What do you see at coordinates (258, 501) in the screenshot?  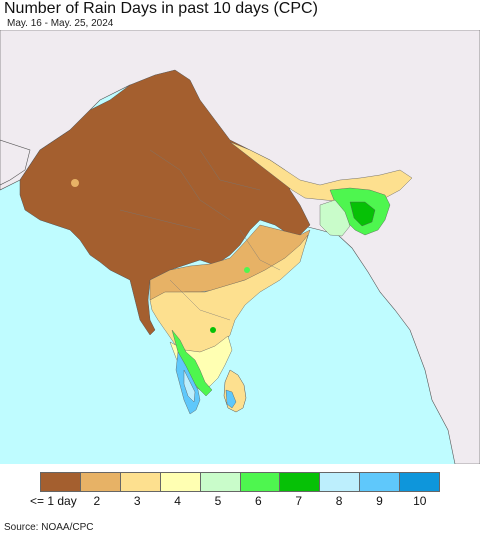 I see `legend-label: 6` at bounding box center [258, 501].